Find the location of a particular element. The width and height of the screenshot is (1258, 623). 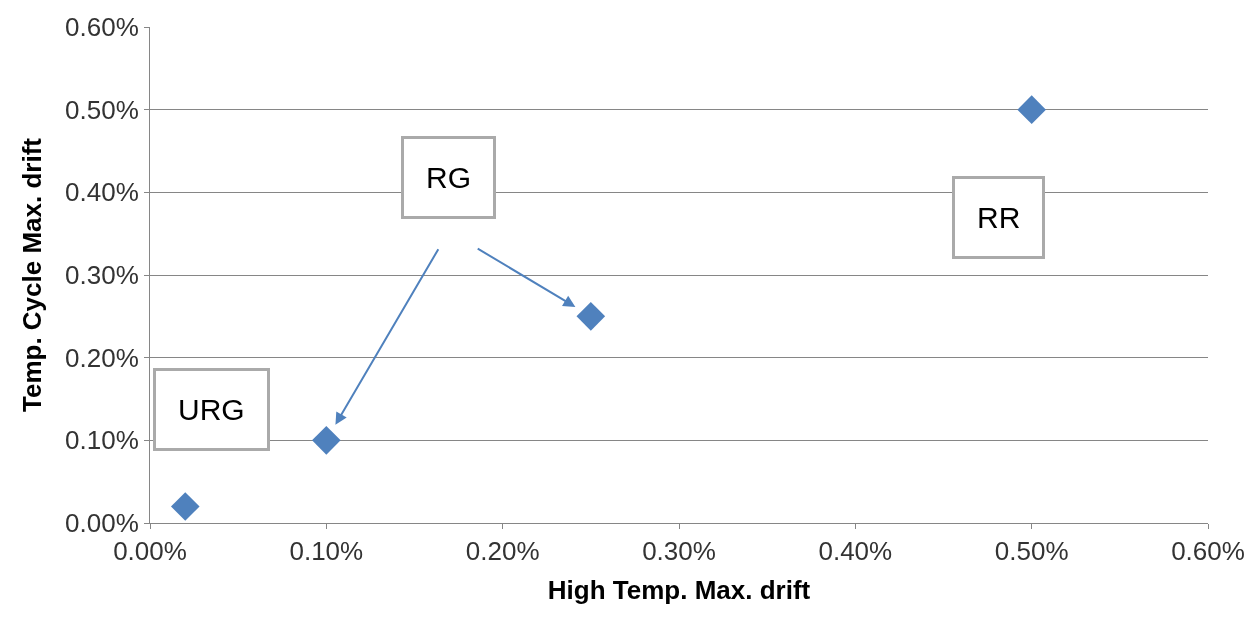

x-axis-title: High Temp. Max. drift is located at coordinates (679, 589).